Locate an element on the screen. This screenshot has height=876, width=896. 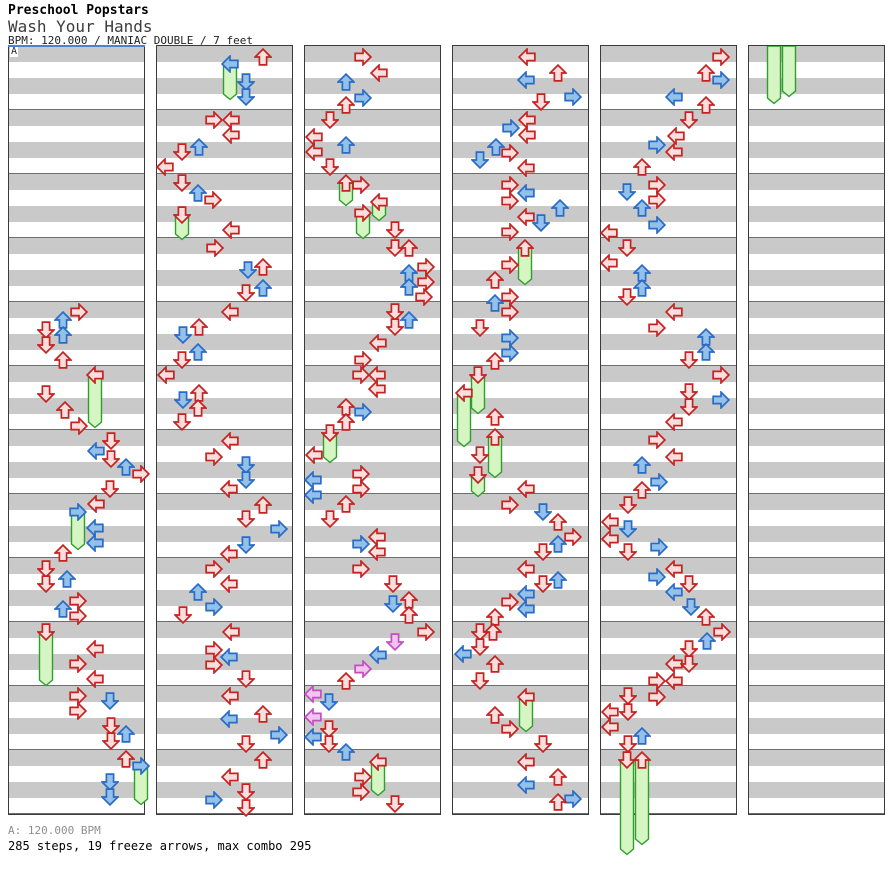
bpm-marker-label: A is located at coordinates (14, 51).